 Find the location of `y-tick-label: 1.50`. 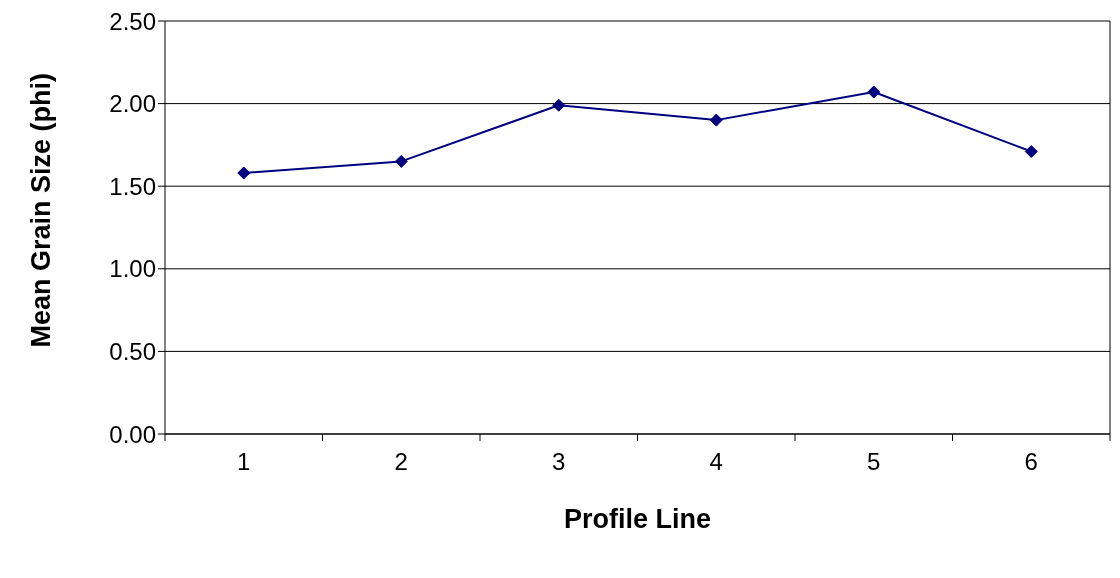

y-tick-label: 1.50 is located at coordinates (132, 186).